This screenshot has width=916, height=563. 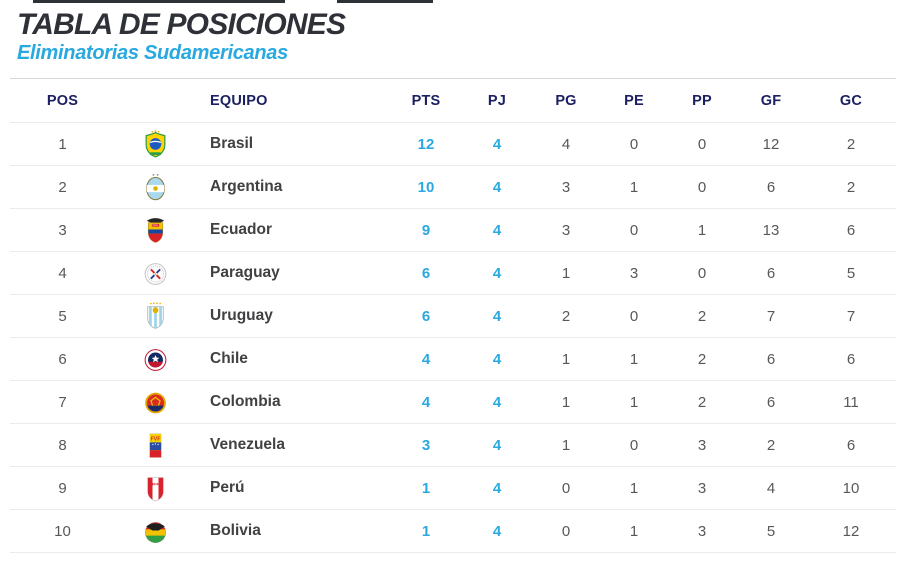 I want to click on team-cell: Ecuador, so click(x=241, y=229).